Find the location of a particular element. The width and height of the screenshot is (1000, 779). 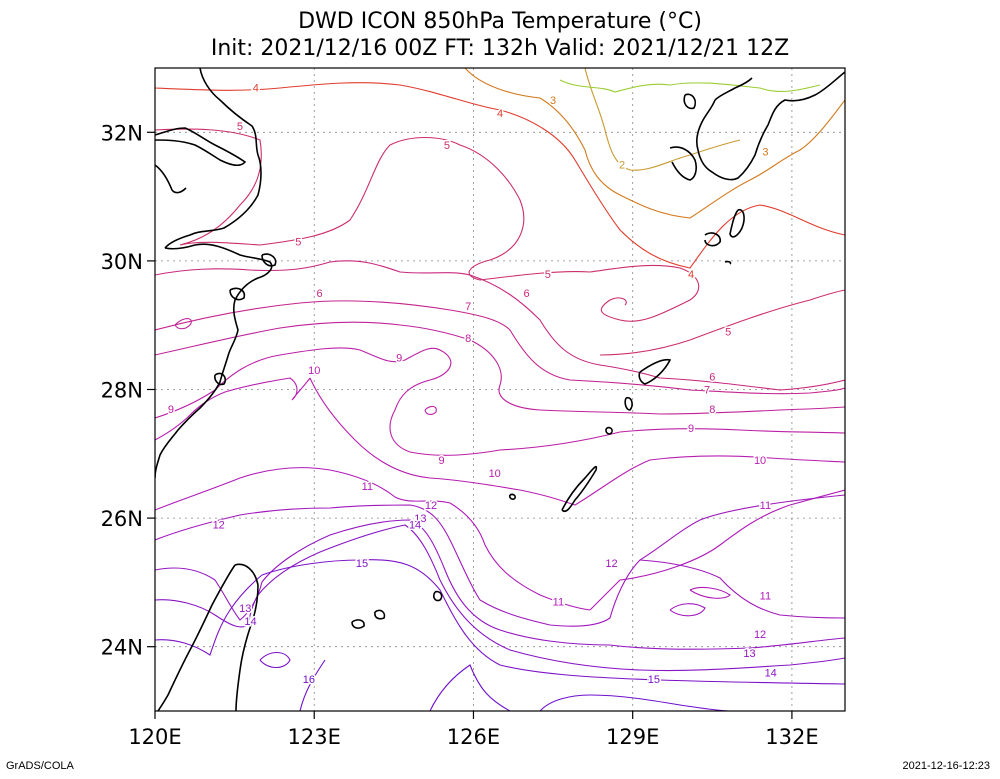

x-tick-label: 129E is located at coordinates (632, 737).